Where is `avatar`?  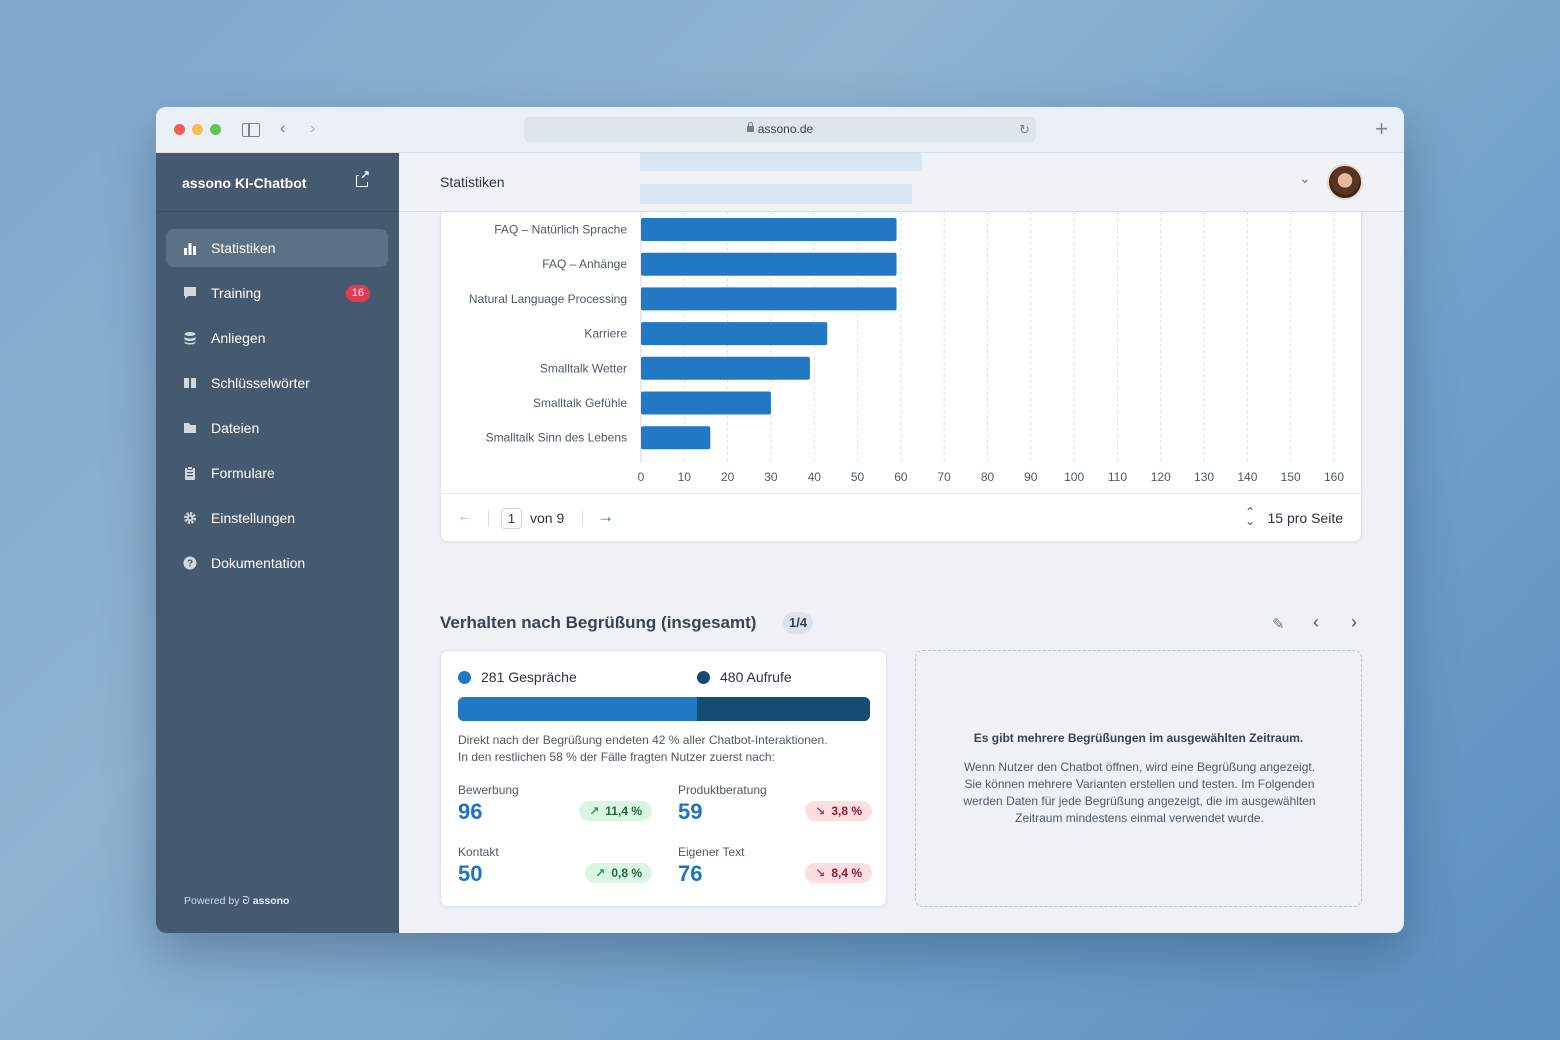 avatar is located at coordinates (1345, 182).